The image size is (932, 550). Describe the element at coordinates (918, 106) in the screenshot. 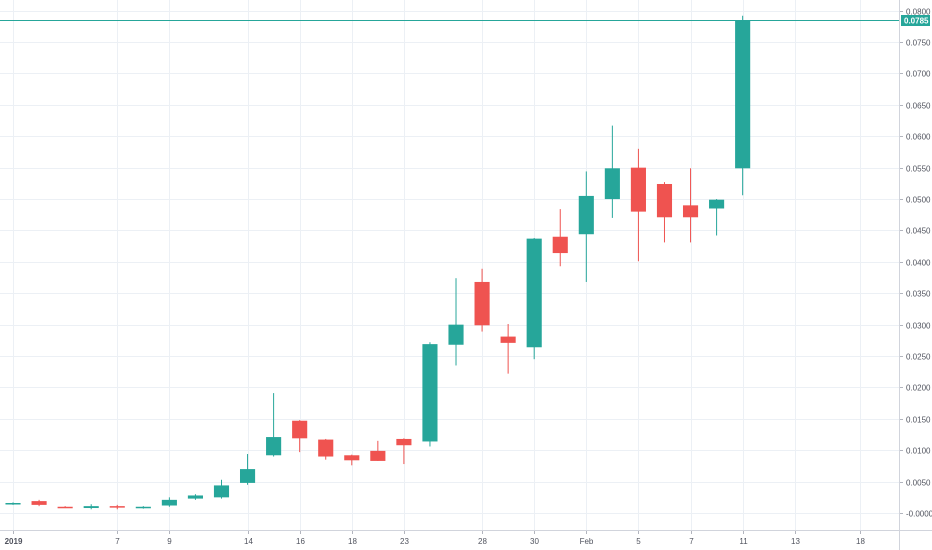

I see `y-tick-label: 0.0650` at that location.